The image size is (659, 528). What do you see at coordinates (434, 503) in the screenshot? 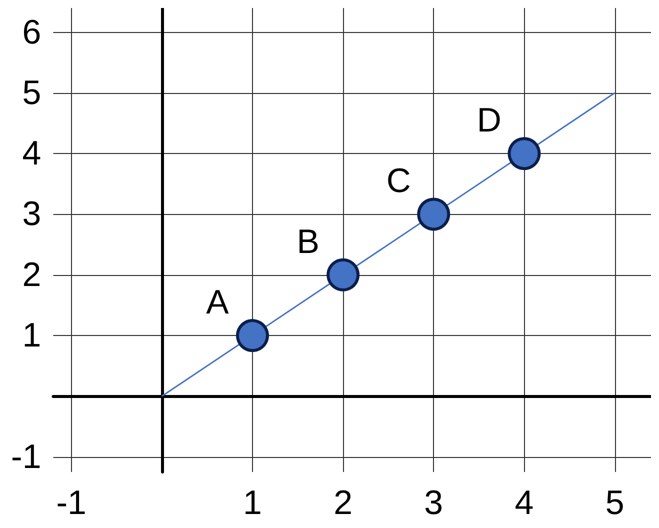
I see `x-tick-label: 3` at bounding box center [434, 503].